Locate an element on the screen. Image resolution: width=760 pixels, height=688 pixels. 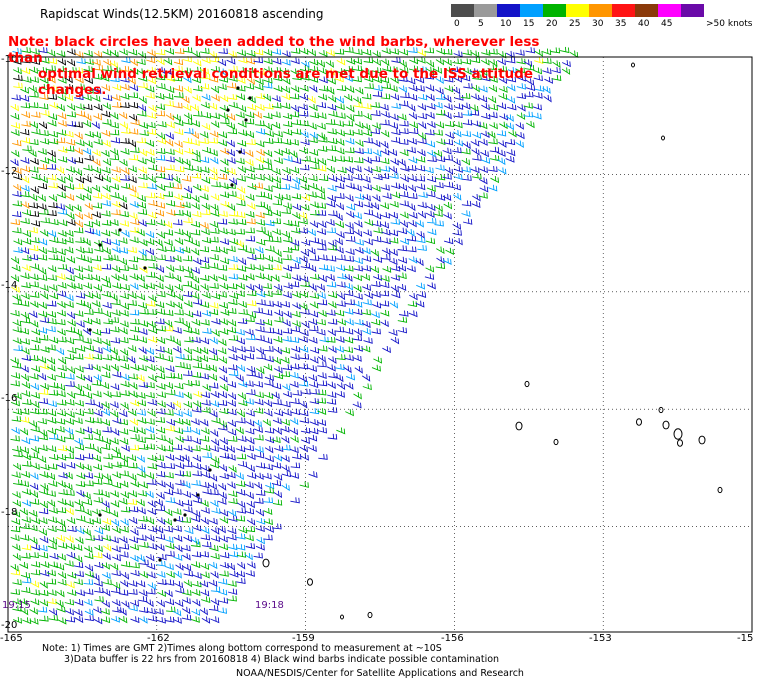
scale-swatch is located at coordinates (485, 10).